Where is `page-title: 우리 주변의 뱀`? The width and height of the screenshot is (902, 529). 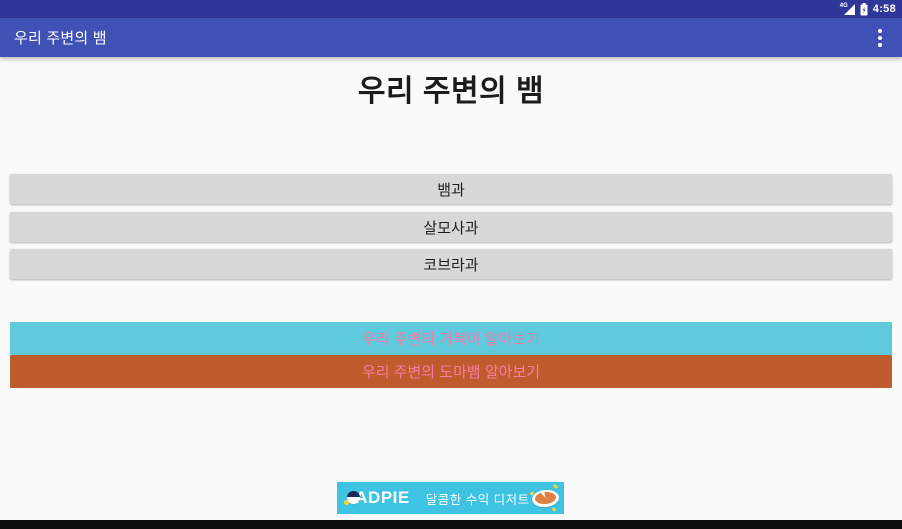 page-title: 우리 주변의 뱀 is located at coordinates (451, 91).